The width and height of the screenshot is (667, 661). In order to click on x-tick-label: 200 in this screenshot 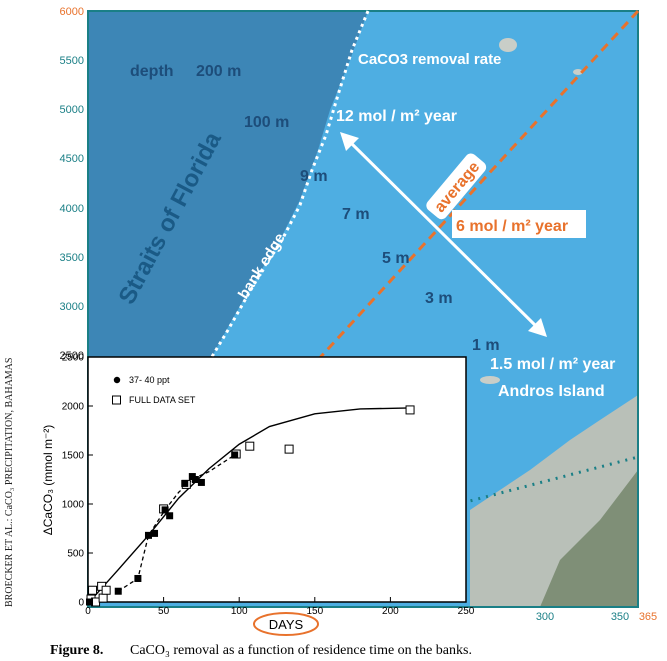, I will do `click(390, 611)`.